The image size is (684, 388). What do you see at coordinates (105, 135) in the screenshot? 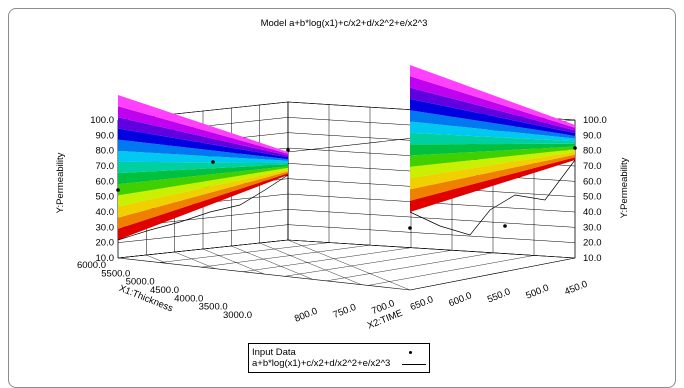
I see `y-tick-label-left: 90.0` at bounding box center [105, 135].